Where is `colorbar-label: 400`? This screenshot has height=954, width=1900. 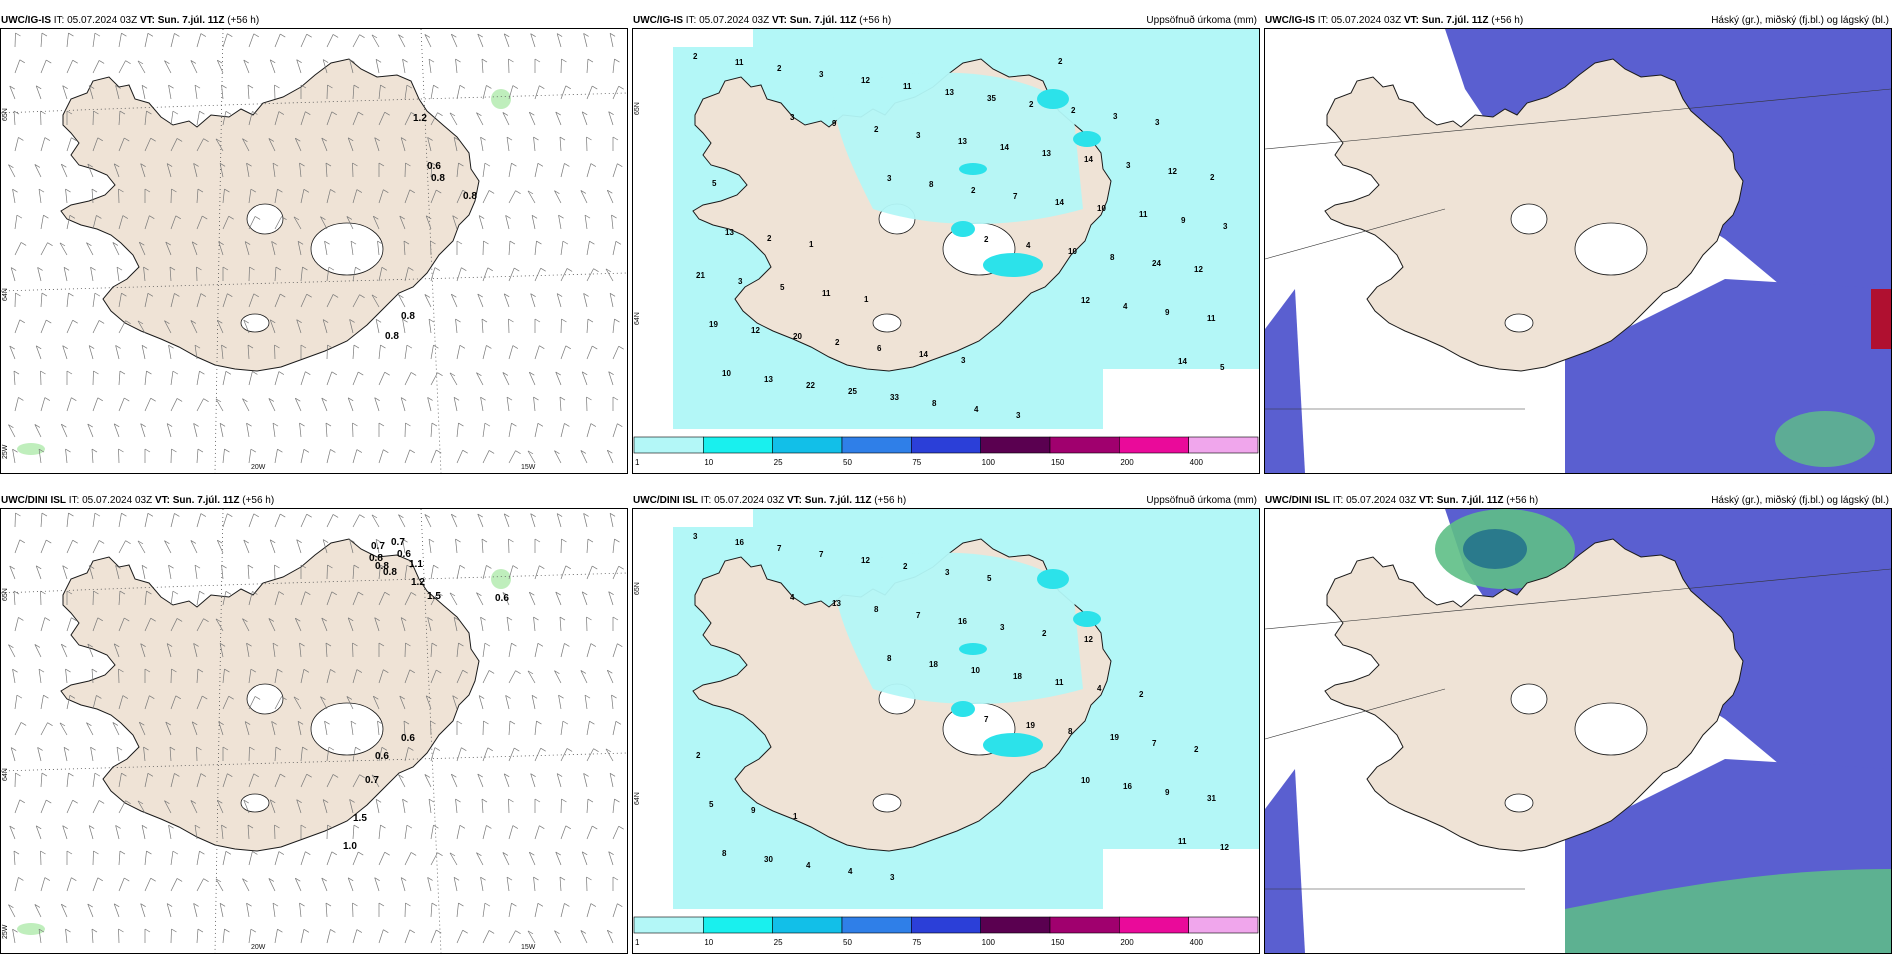
colorbar-label: 400 is located at coordinates (1197, 942).